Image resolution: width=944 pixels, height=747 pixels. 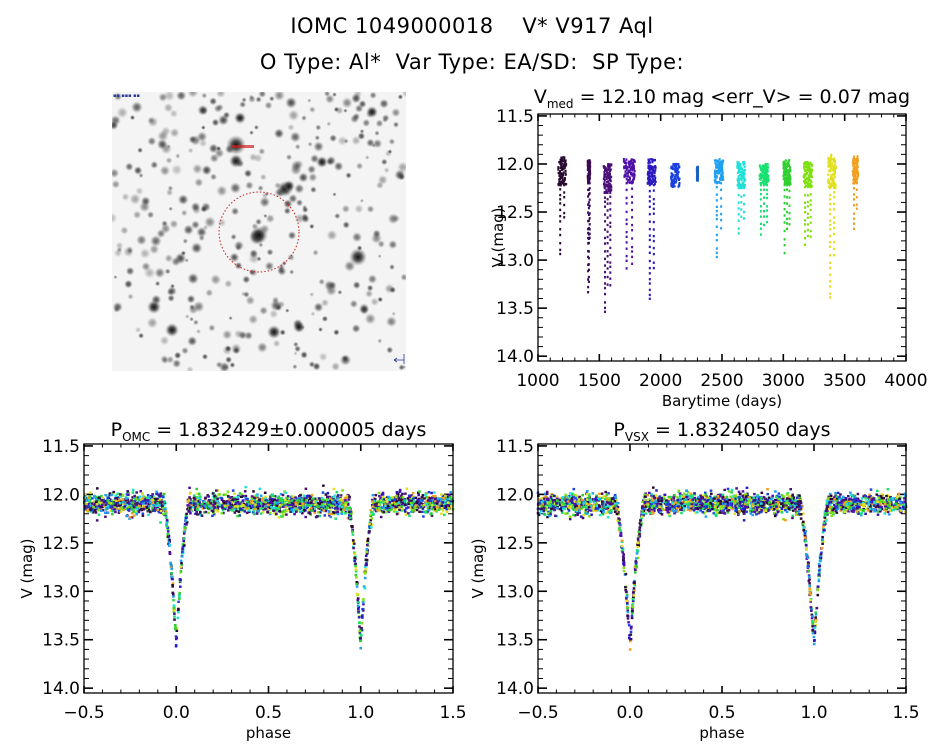 What do you see at coordinates (259, 232) in the screenshot?
I see `aperture-circle` at bounding box center [259, 232].